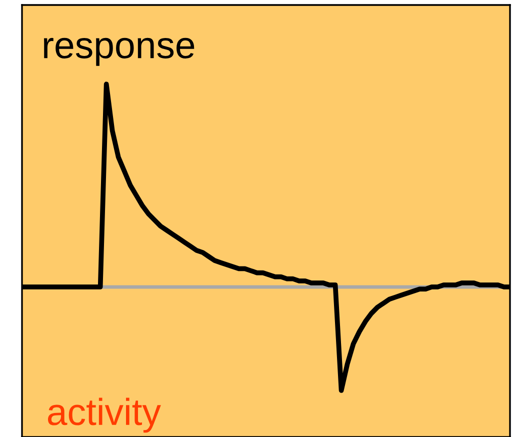 Image resolution: width=514 pixels, height=437 pixels. Describe the element at coordinates (119, 52) in the screenshot. I see `text: response` at that location.